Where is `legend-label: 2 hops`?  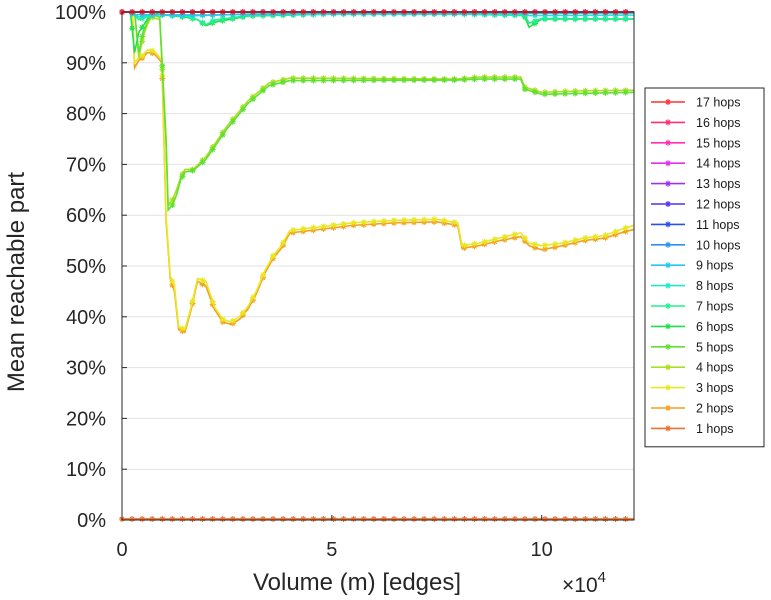 legend-label: 2 hops is located at coordinates (715, 409).